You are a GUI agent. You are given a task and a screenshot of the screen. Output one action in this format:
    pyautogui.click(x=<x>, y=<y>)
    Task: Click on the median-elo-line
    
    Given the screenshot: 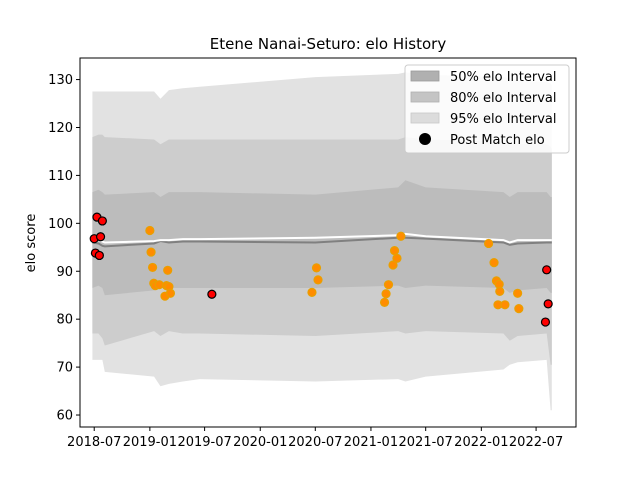 What is the action you would take?
    pyautogui.click(x=322, y=238)
    